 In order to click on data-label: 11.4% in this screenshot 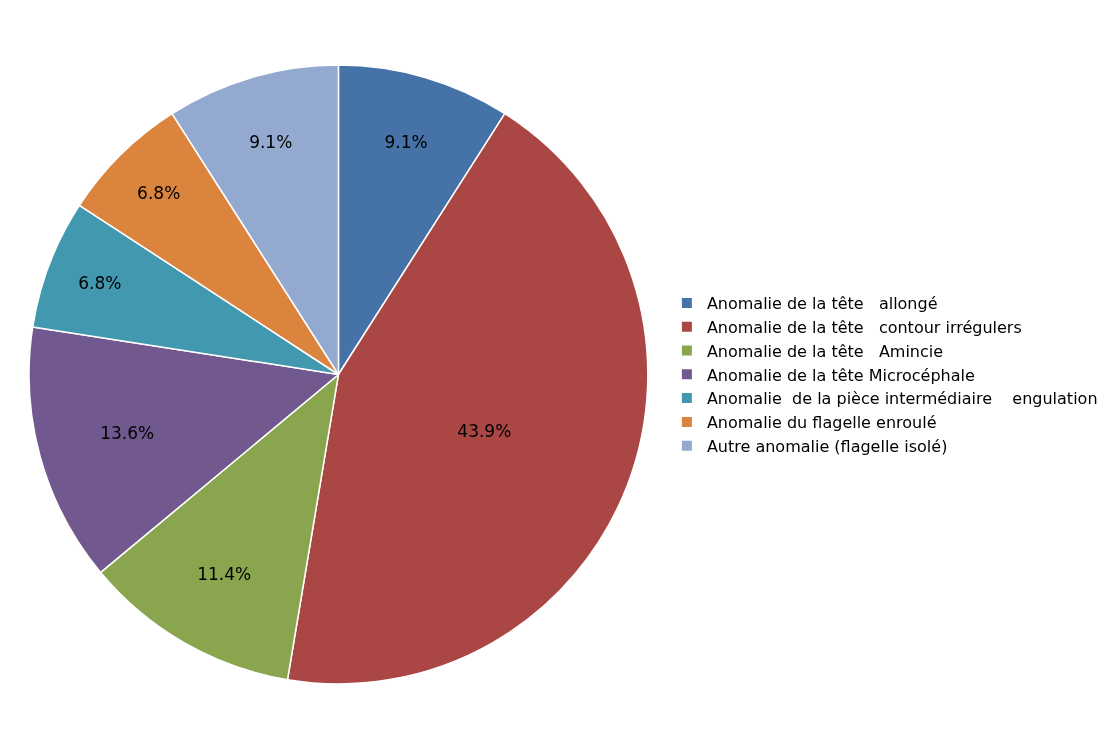, I will do `click(224, 573)`.